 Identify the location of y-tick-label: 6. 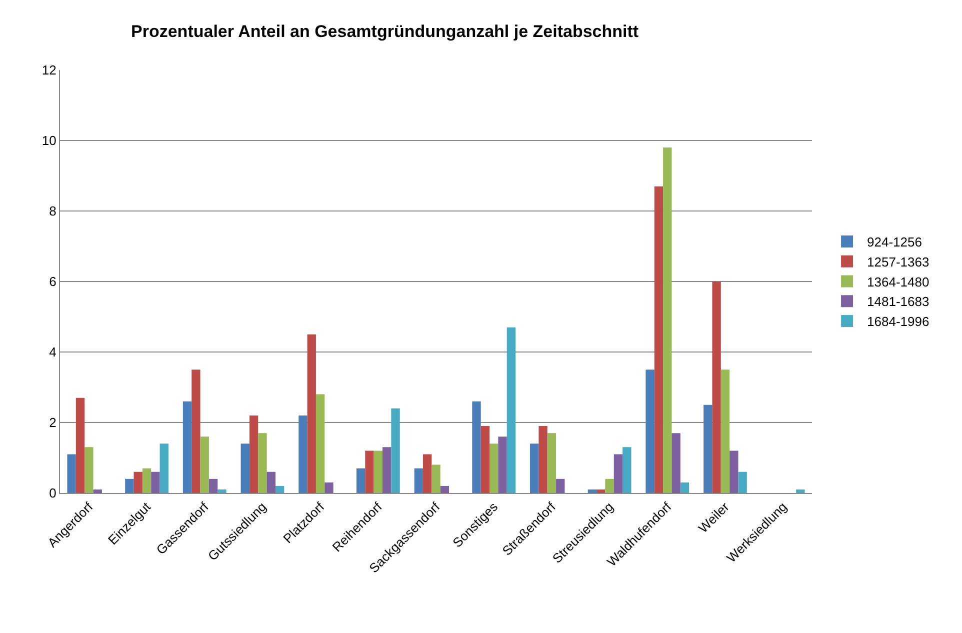
(52, 282).